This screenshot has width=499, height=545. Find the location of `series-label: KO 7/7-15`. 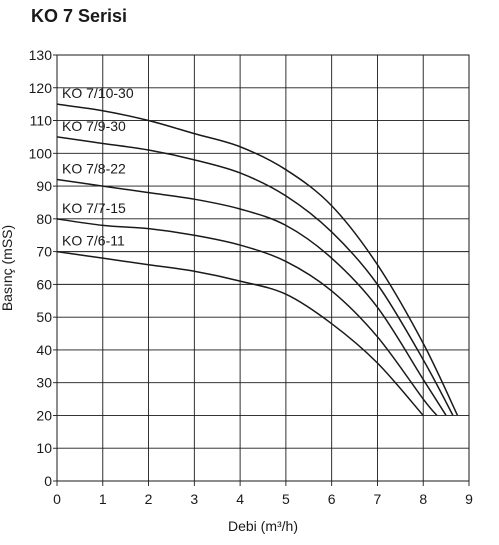

series-label: KO 7/7-15 is located at coordinates (94, 208).